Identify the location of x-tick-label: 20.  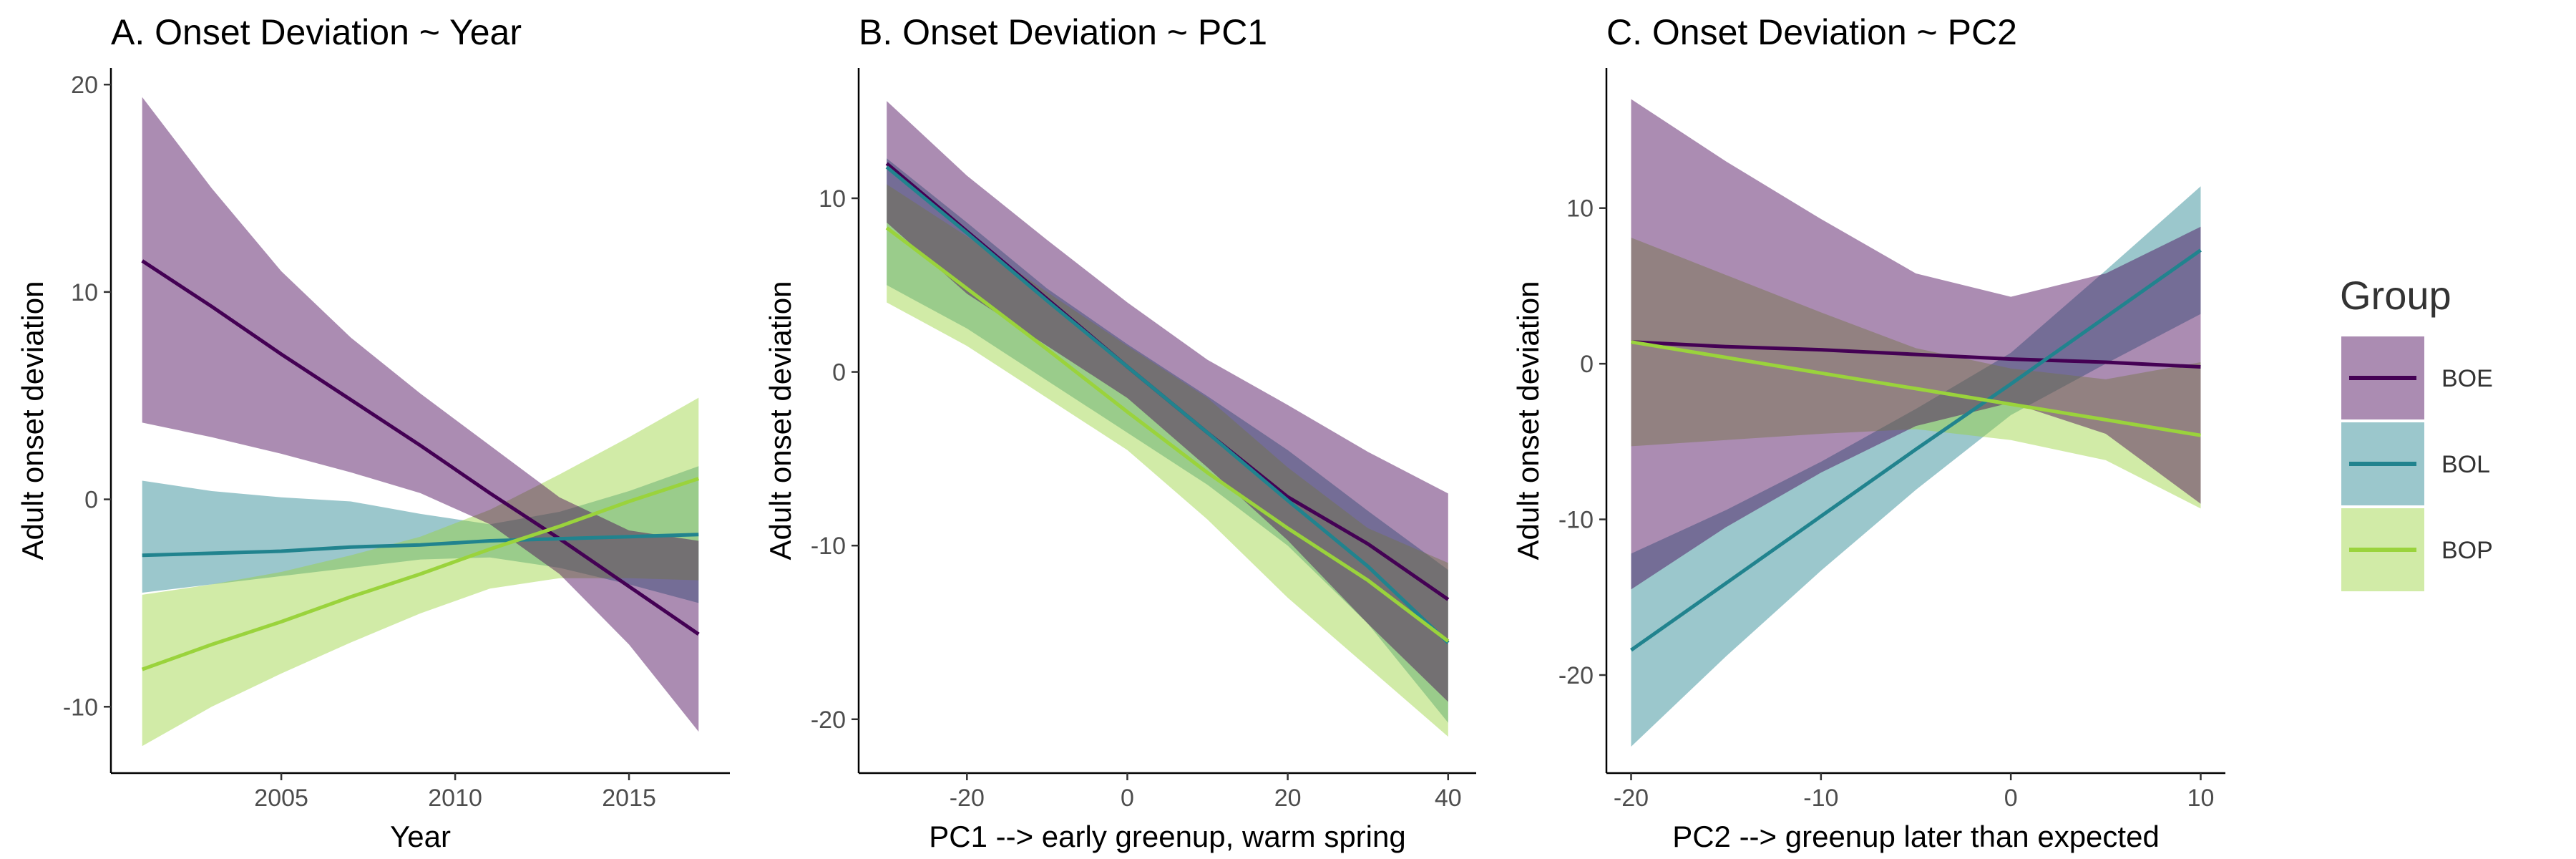
(1288, 798).